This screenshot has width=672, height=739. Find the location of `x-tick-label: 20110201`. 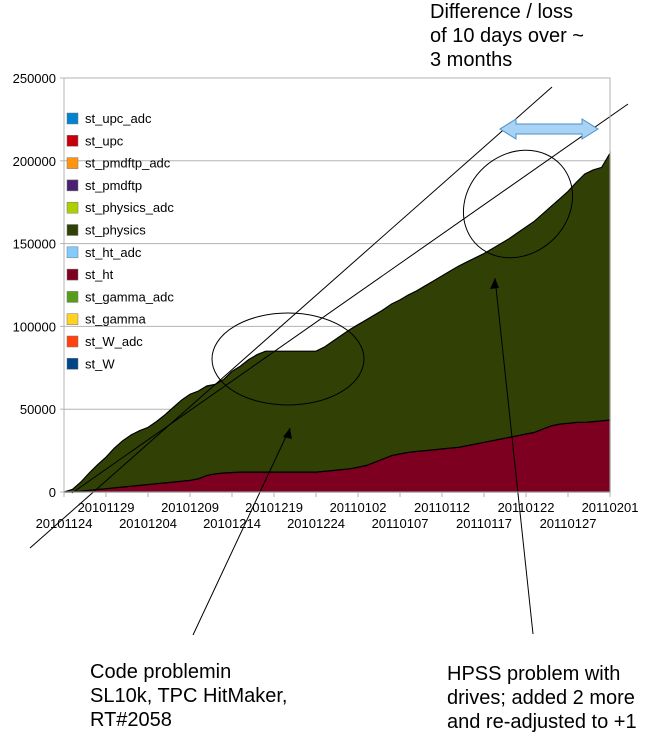

x-tick-label: 20110201 is located at coordinates (610, 507).